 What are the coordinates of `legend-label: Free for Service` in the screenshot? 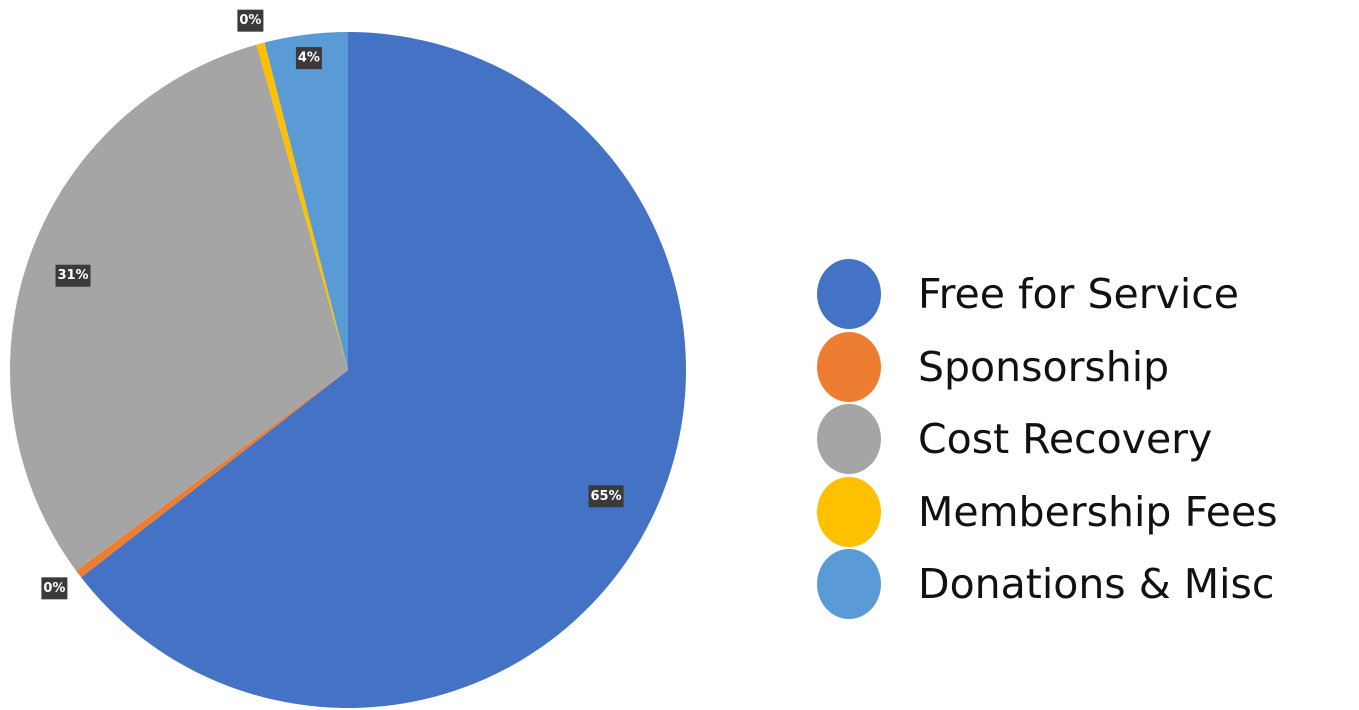 It's located at (1078, 294).